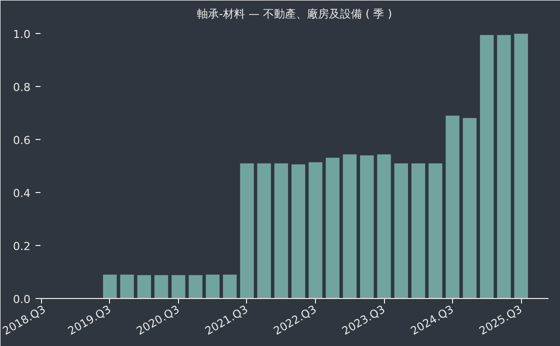 The width and height of the screenshot is (560, 346). I want to click on y-tick-label: 0.6, so click(22, 140).